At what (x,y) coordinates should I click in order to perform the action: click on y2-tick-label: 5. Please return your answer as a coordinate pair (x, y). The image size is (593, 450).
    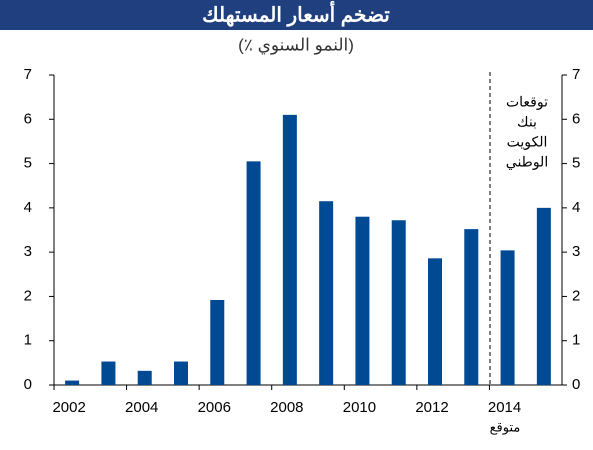
    Looking at the image, I should click on (576, 163).